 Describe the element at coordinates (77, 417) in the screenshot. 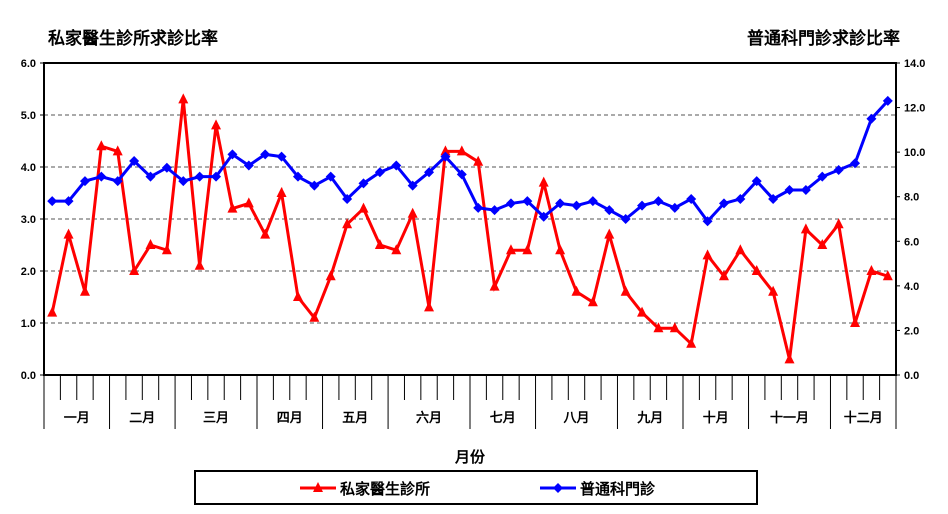

I see `month-label: 一月` at that location.